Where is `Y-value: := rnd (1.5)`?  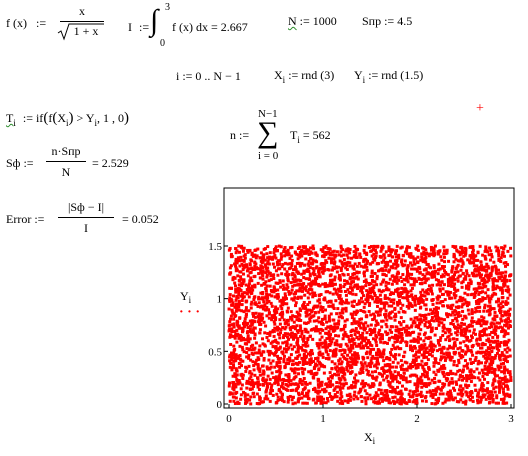 Y-value: := rnd (1.5) is located at coordinates (396, 75).